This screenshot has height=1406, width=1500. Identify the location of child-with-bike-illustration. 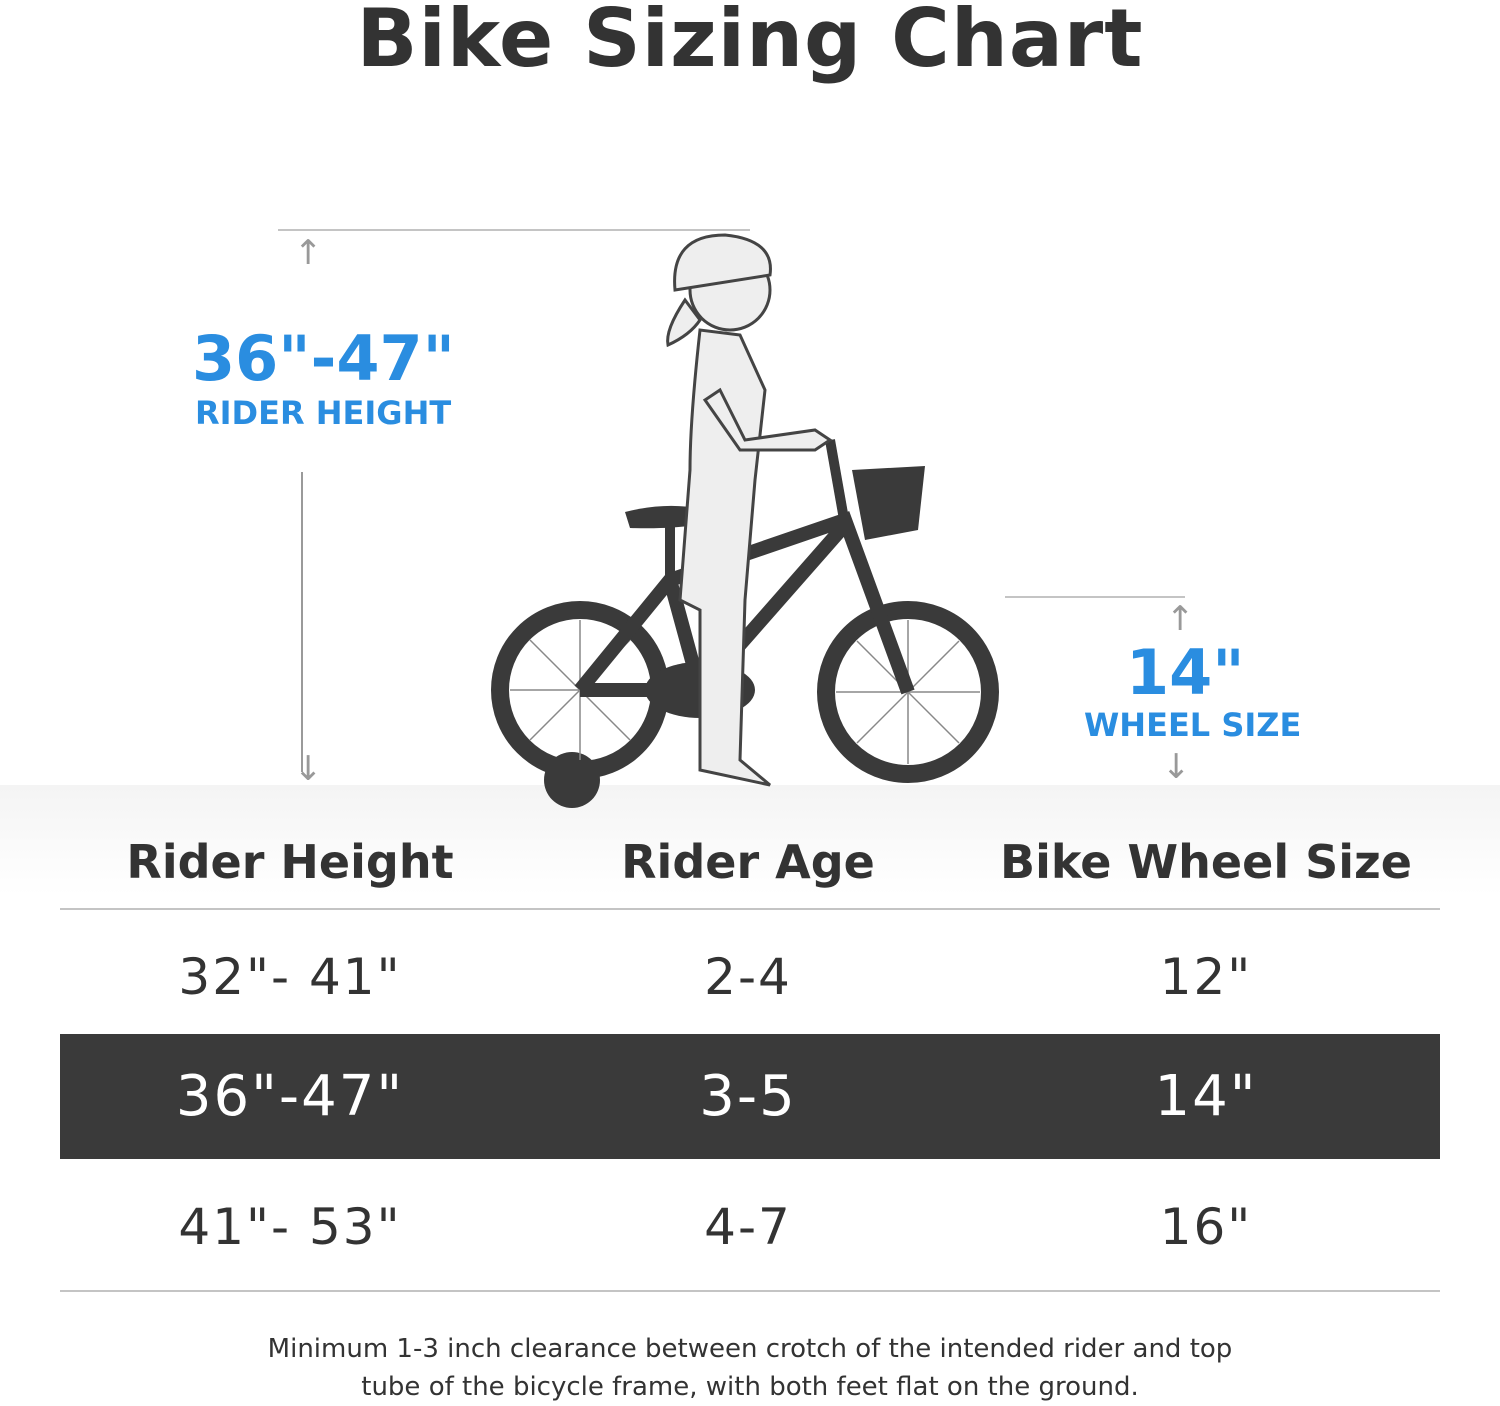
(745, 520).